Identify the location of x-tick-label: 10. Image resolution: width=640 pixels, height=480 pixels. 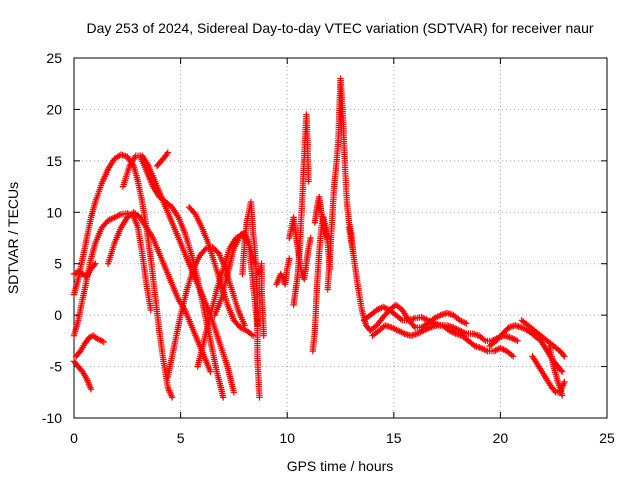
(287, 438).